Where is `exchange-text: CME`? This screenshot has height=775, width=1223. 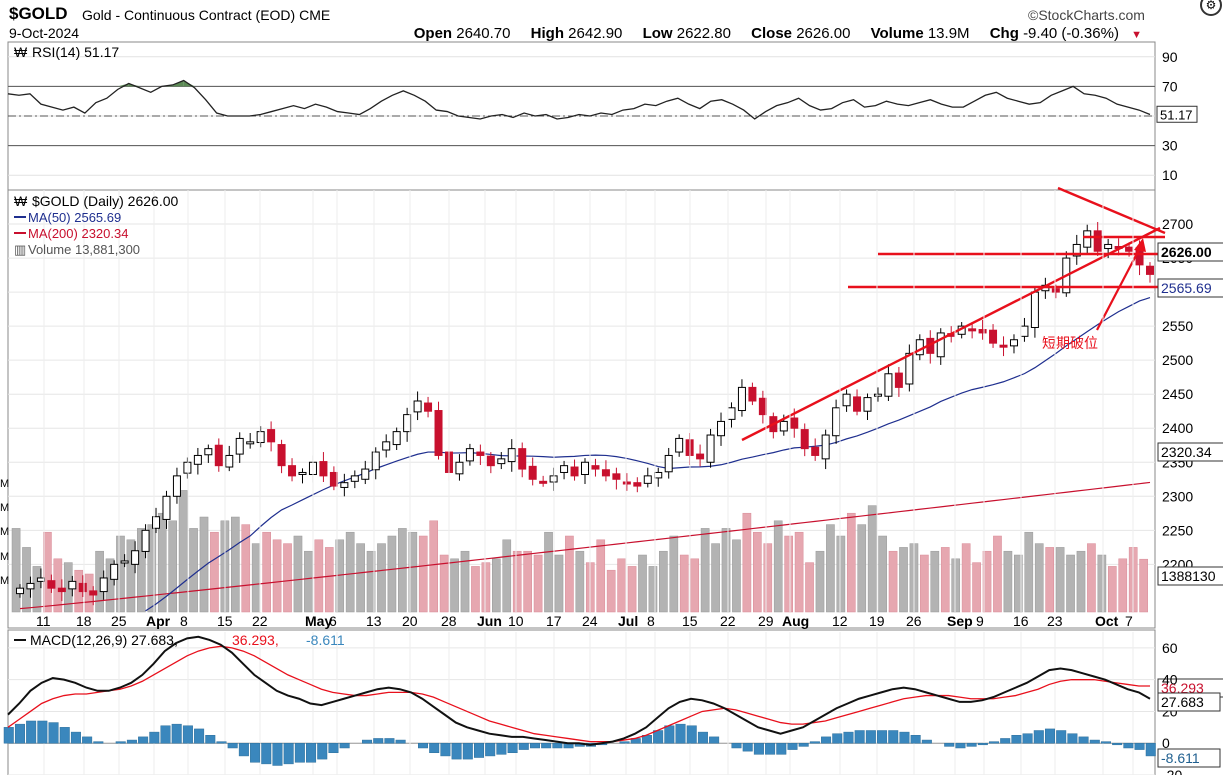
exchange-text: CME is located at coordinates (315, 15).